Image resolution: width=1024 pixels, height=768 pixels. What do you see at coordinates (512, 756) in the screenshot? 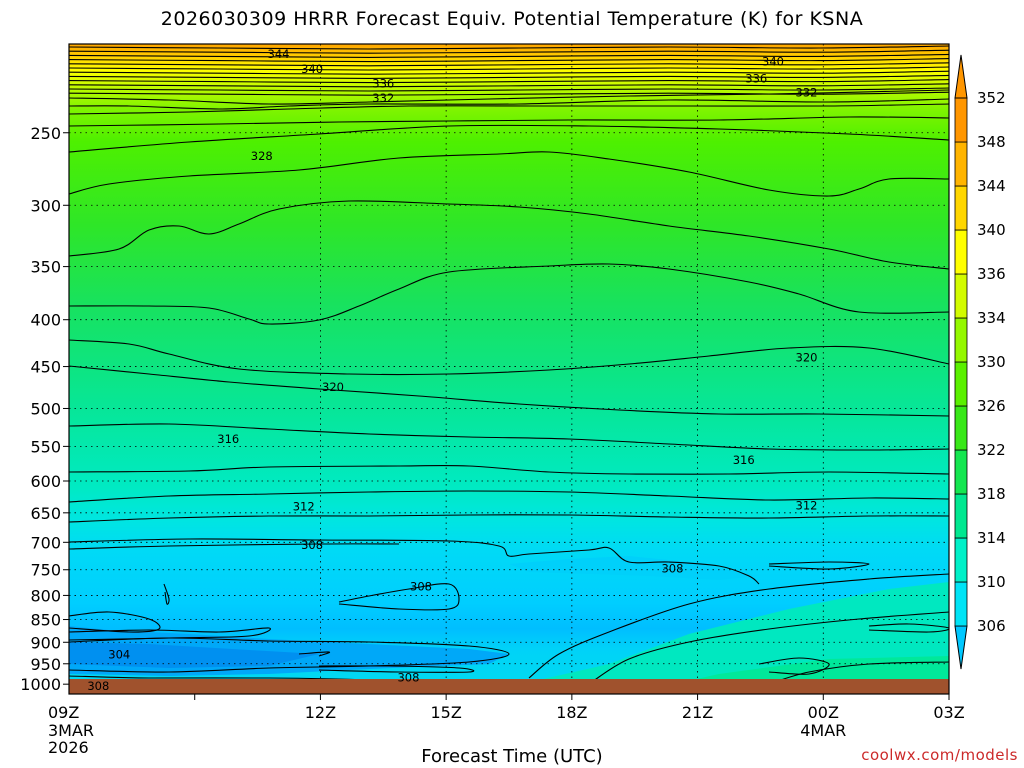
I see `x-axis-label: Forecast Time (UTC)` at bounding box center [512, 756].